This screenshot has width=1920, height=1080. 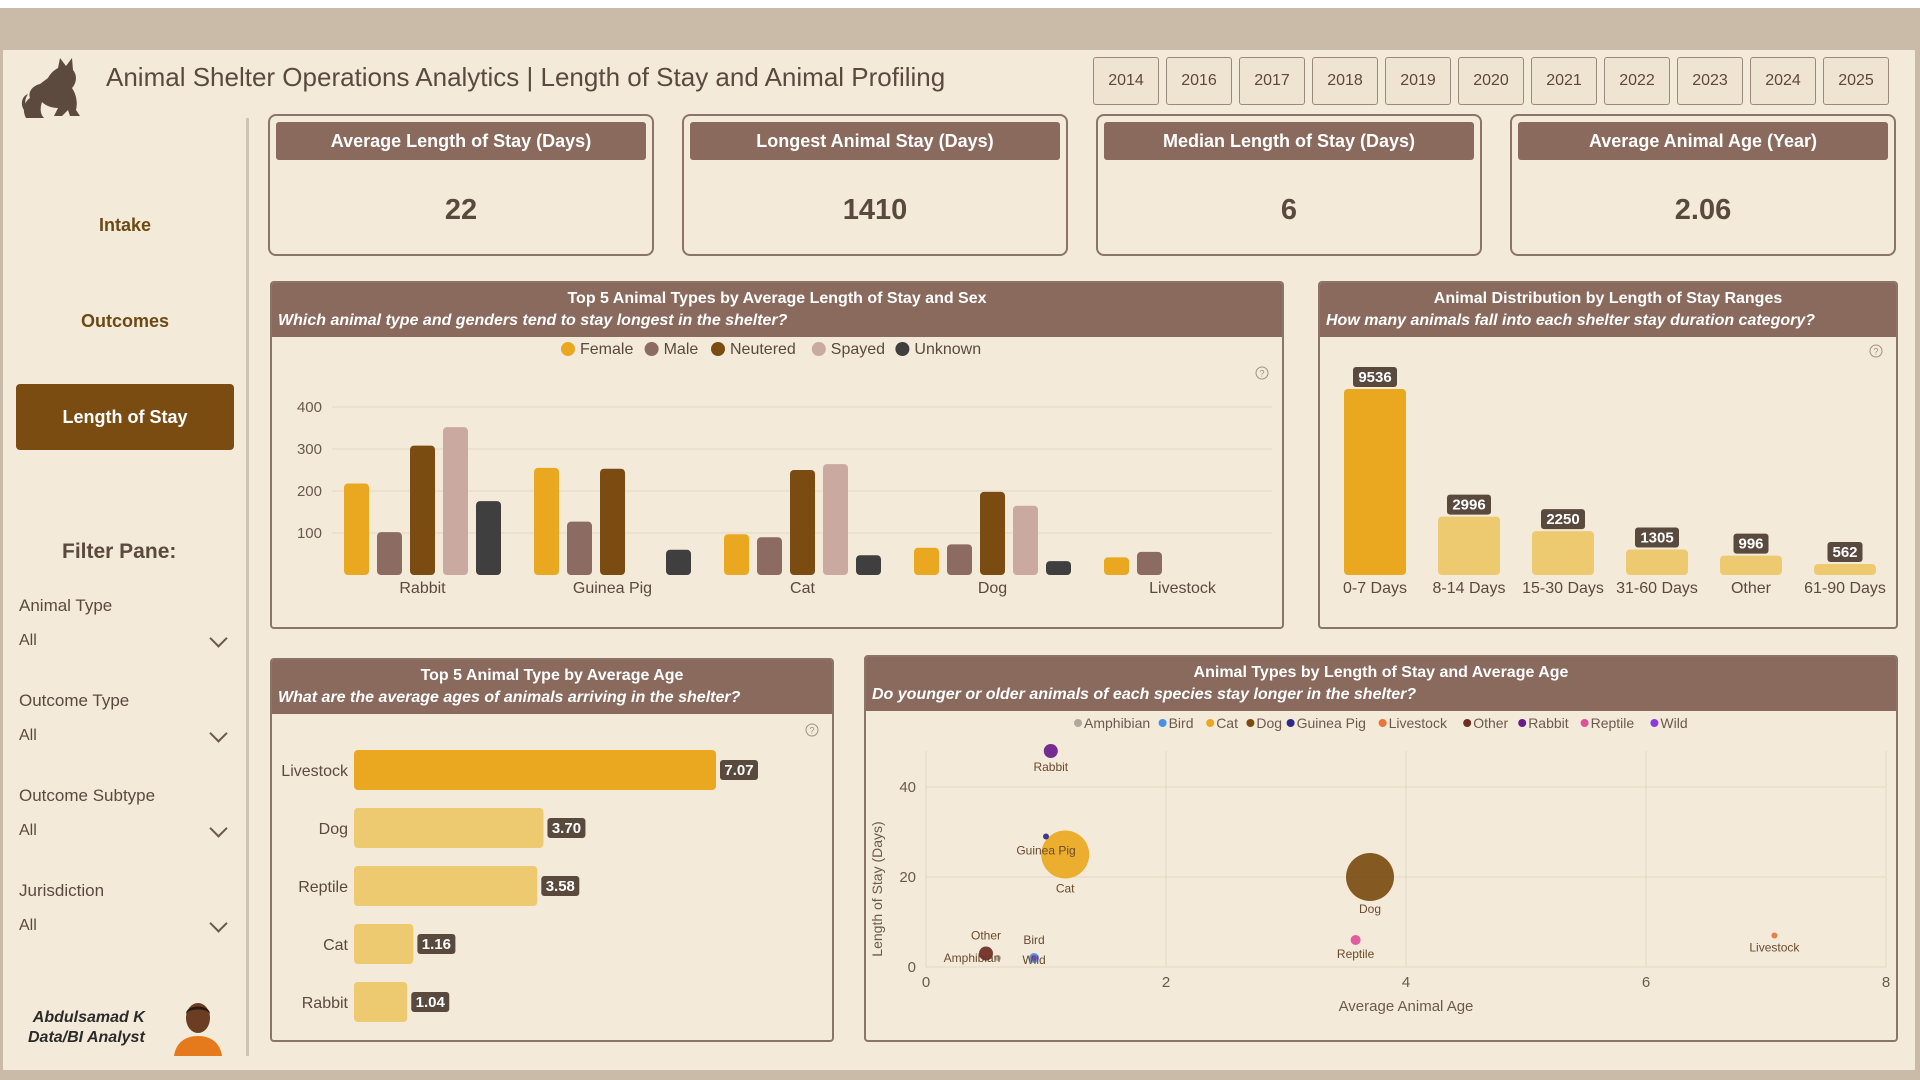 What do you see at coordinates (1657, 588) in the screenshot?
I see `x-tick-label: 31-60 Days` at bounding box center [1657, 588].